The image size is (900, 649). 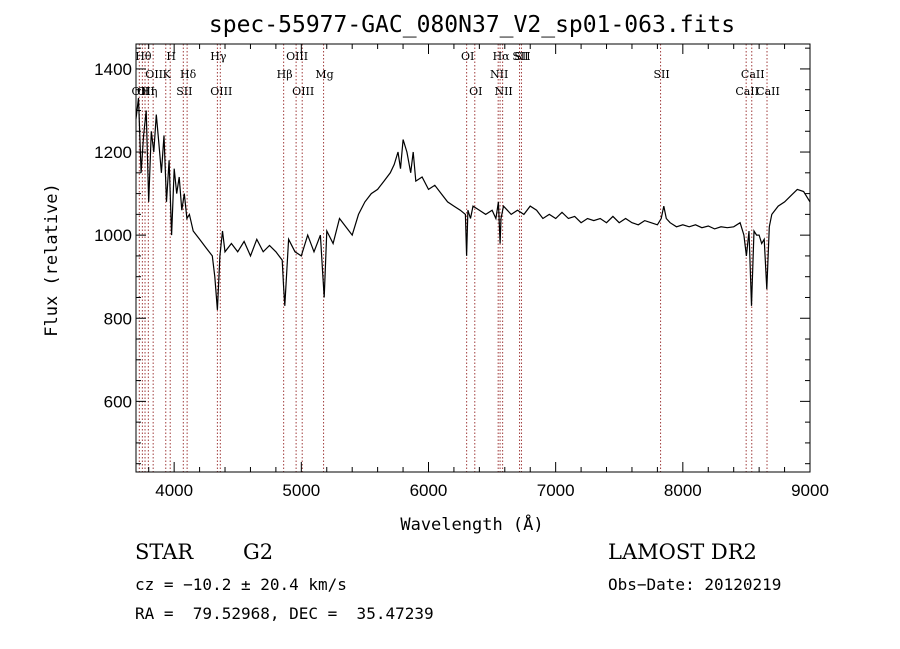 What do you see at coordinates (52, 260) in the screenshot?
I see `y-axis-label: Flux (relative)` at bounding box center [52, 260].